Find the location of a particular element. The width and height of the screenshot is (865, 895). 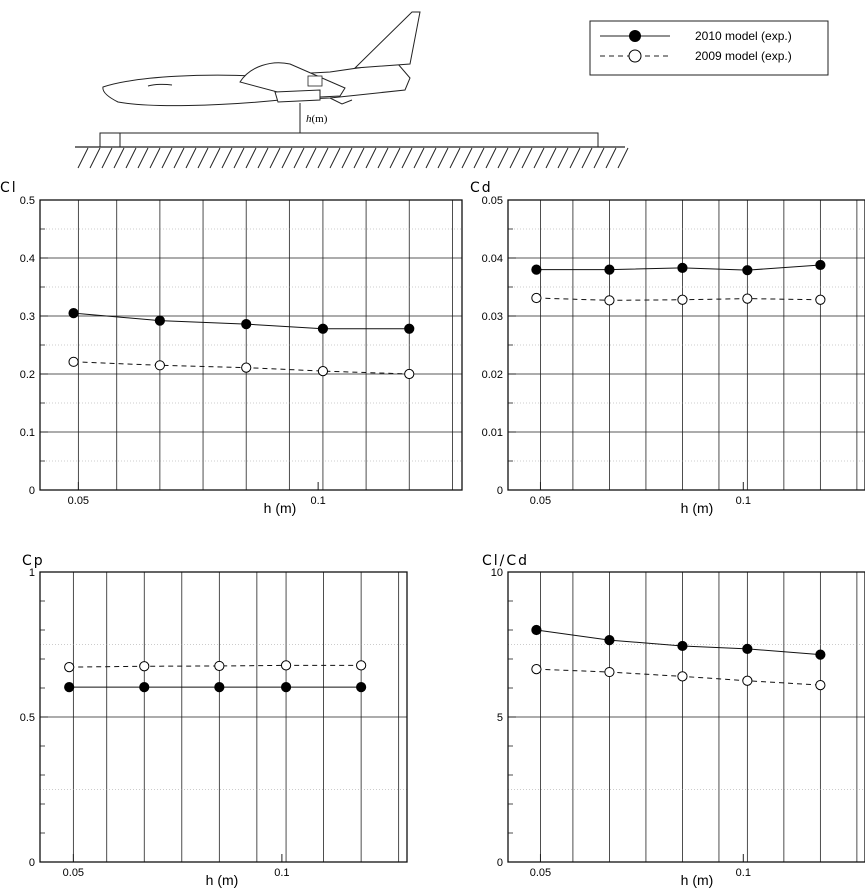

height-label: h(m) is located at coordinates (317, 119).